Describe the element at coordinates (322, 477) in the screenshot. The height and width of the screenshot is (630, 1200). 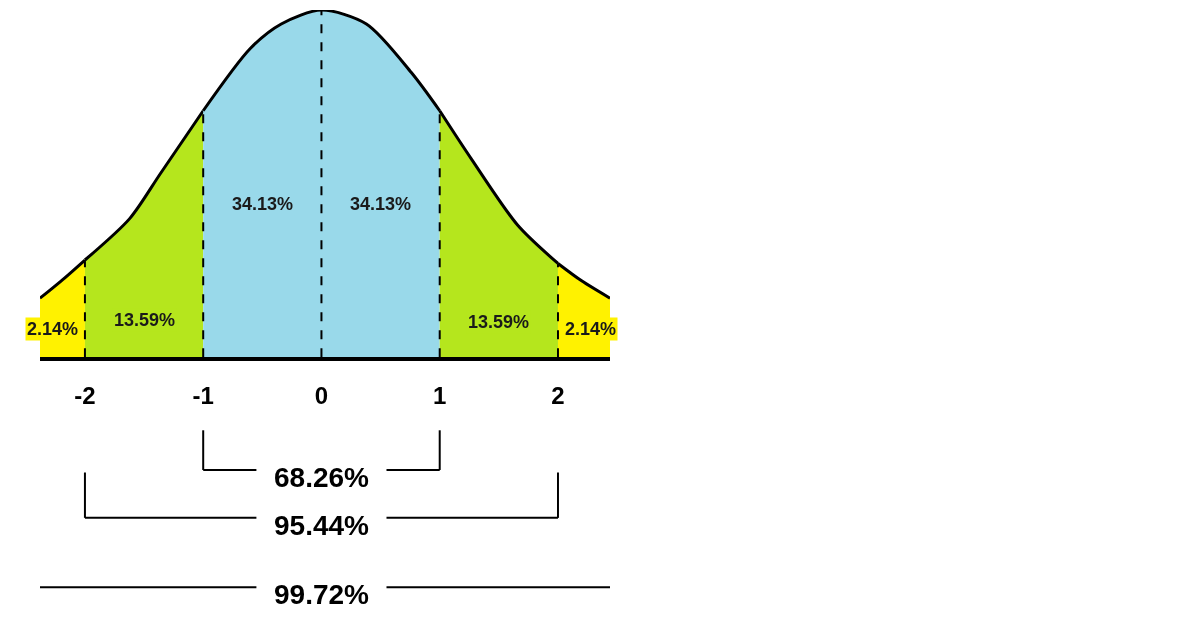
I see `text: 68.26%` at that location.